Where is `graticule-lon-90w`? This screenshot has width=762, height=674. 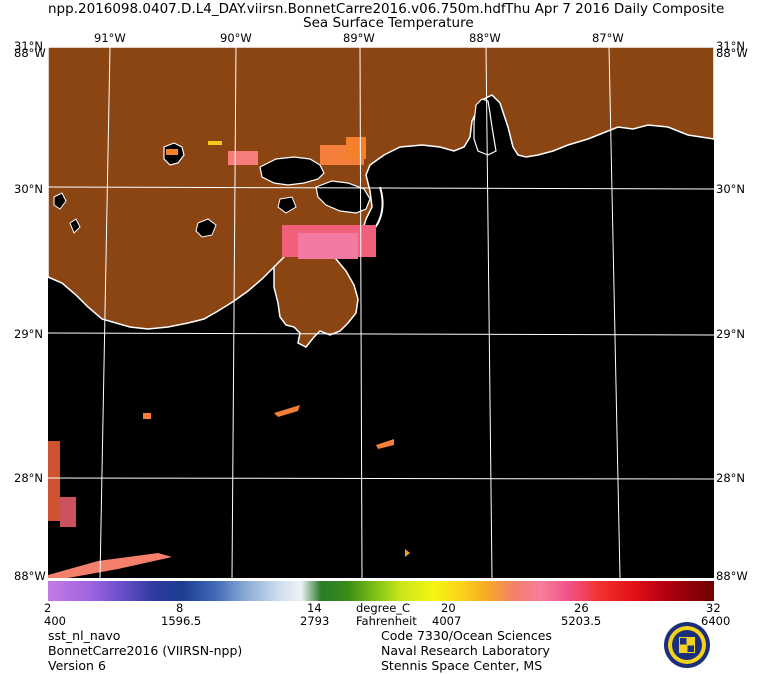
graticule-lon-90w is located at coordinates (234, 312).